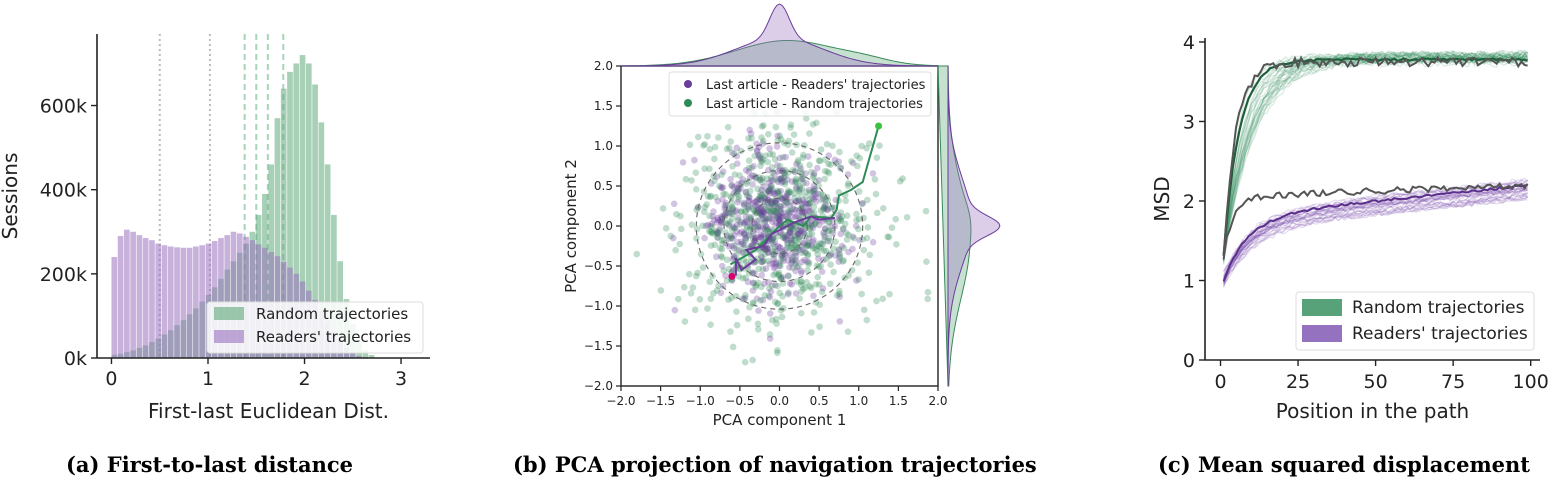 The height and width of the screenshot is (487, 1549). Describe the element at coordinates (598, 266) in the screenshot. I see `y-tick-label: −0.5` at that location.